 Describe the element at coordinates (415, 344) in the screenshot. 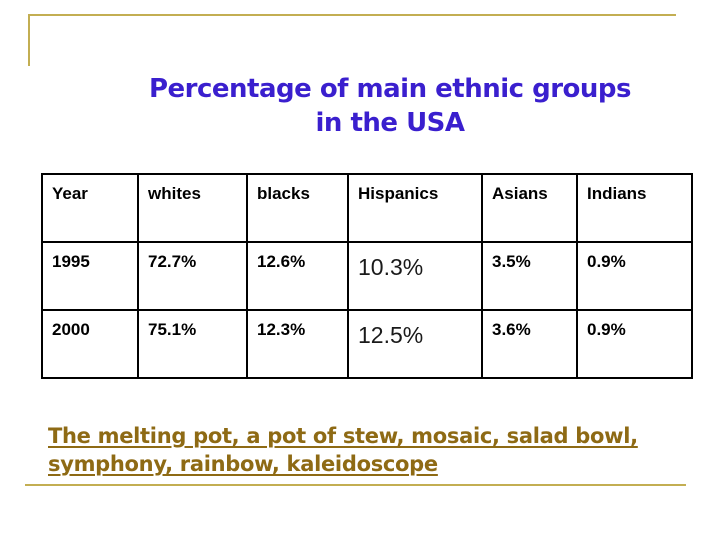

I see `cell-hispanics-2000: 12.5%` at that location.